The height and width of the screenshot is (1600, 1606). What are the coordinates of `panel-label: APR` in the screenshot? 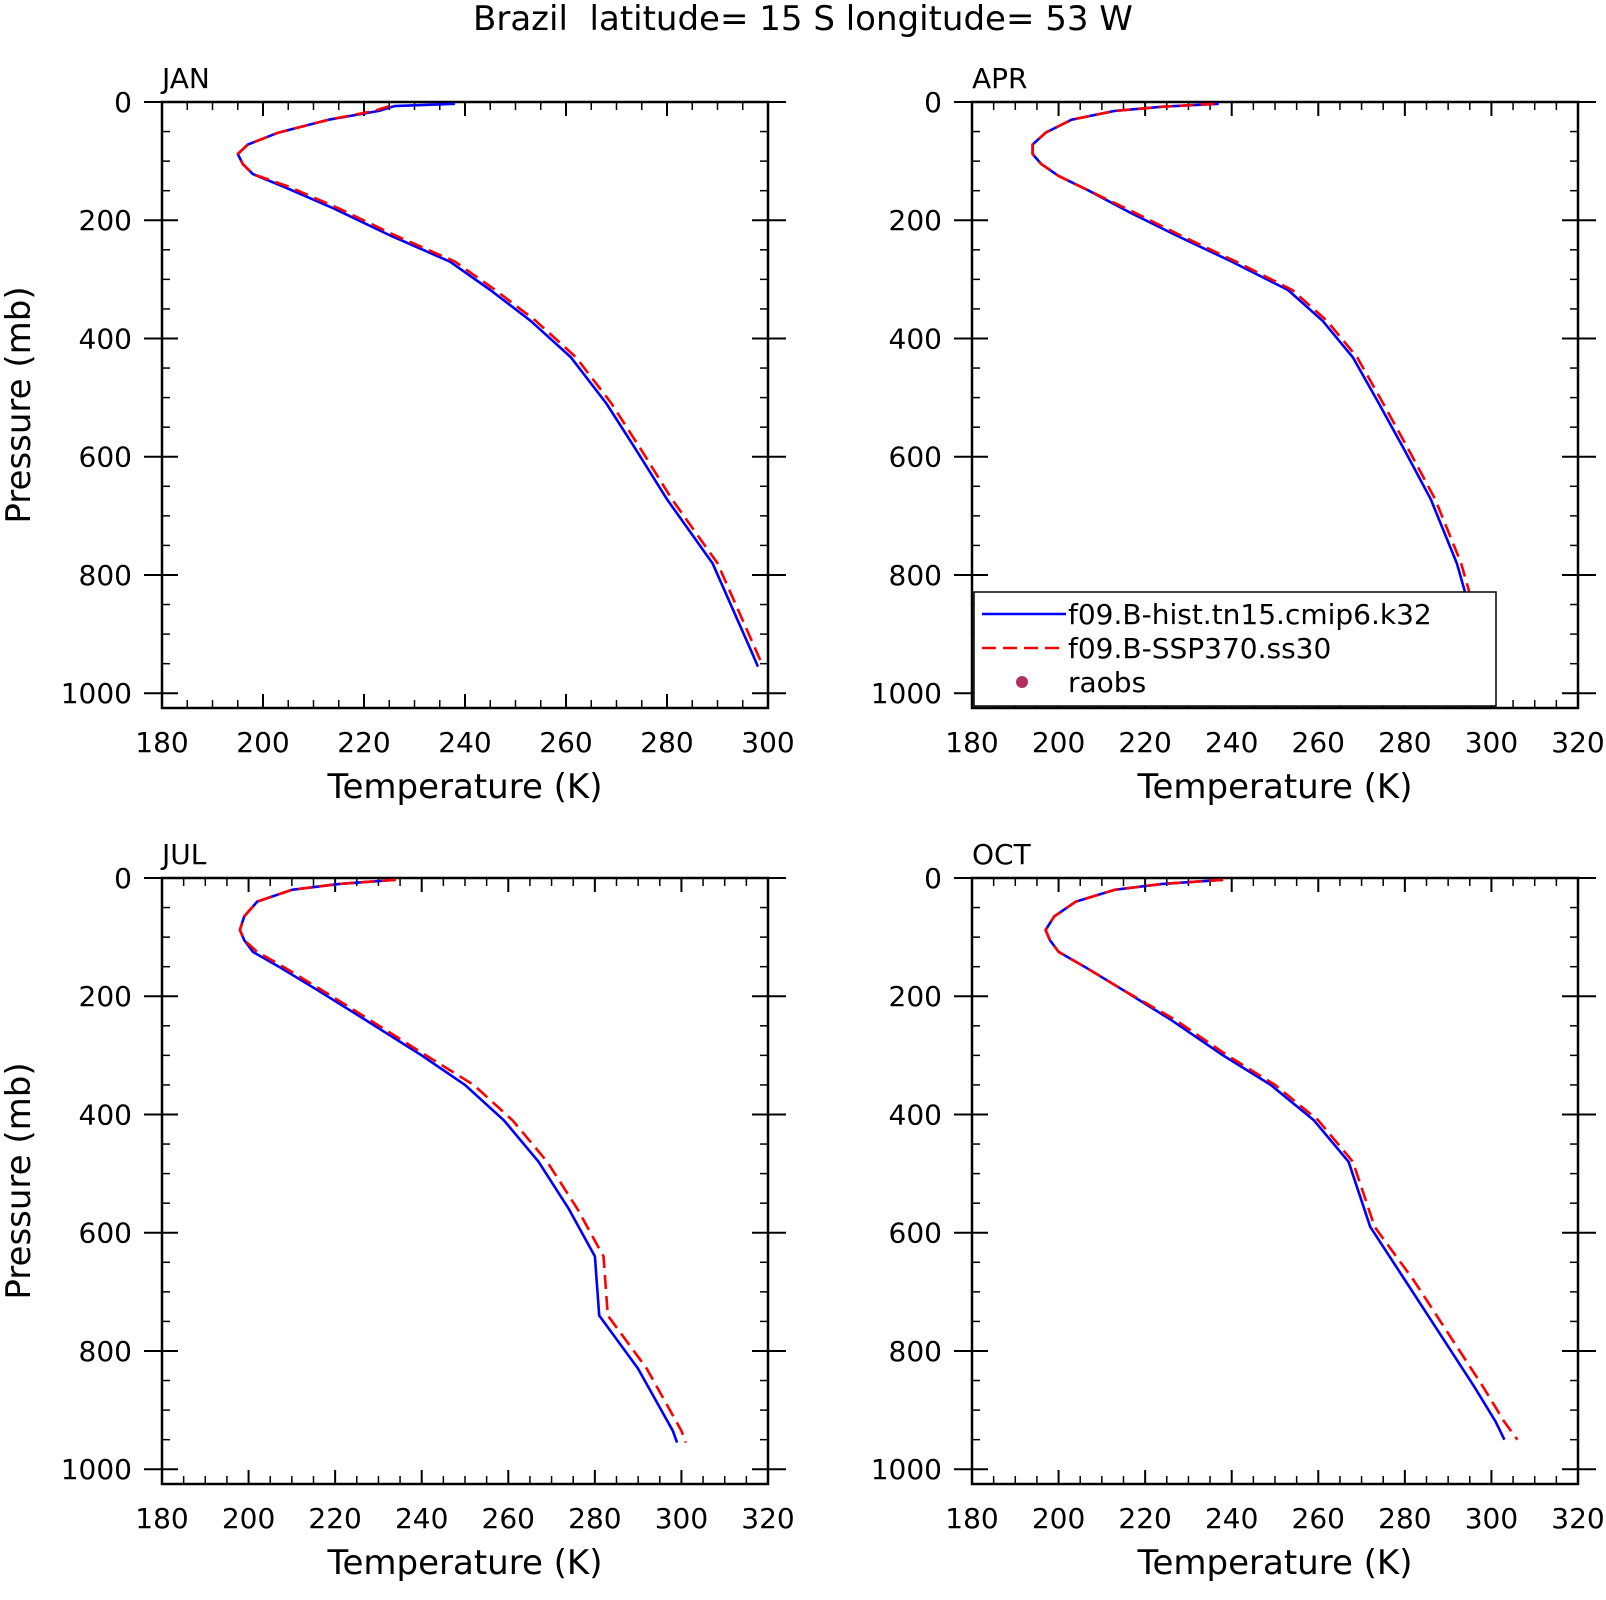 It's located at (1000, 78).